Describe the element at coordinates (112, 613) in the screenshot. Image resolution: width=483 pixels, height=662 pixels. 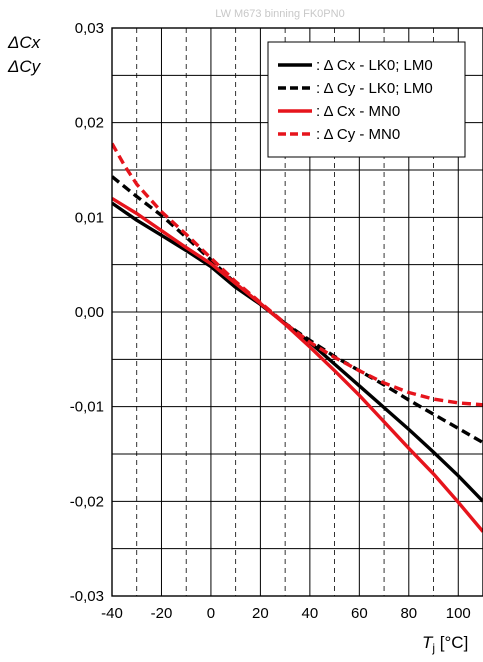
I see `x-tick-label: -40` at that location.